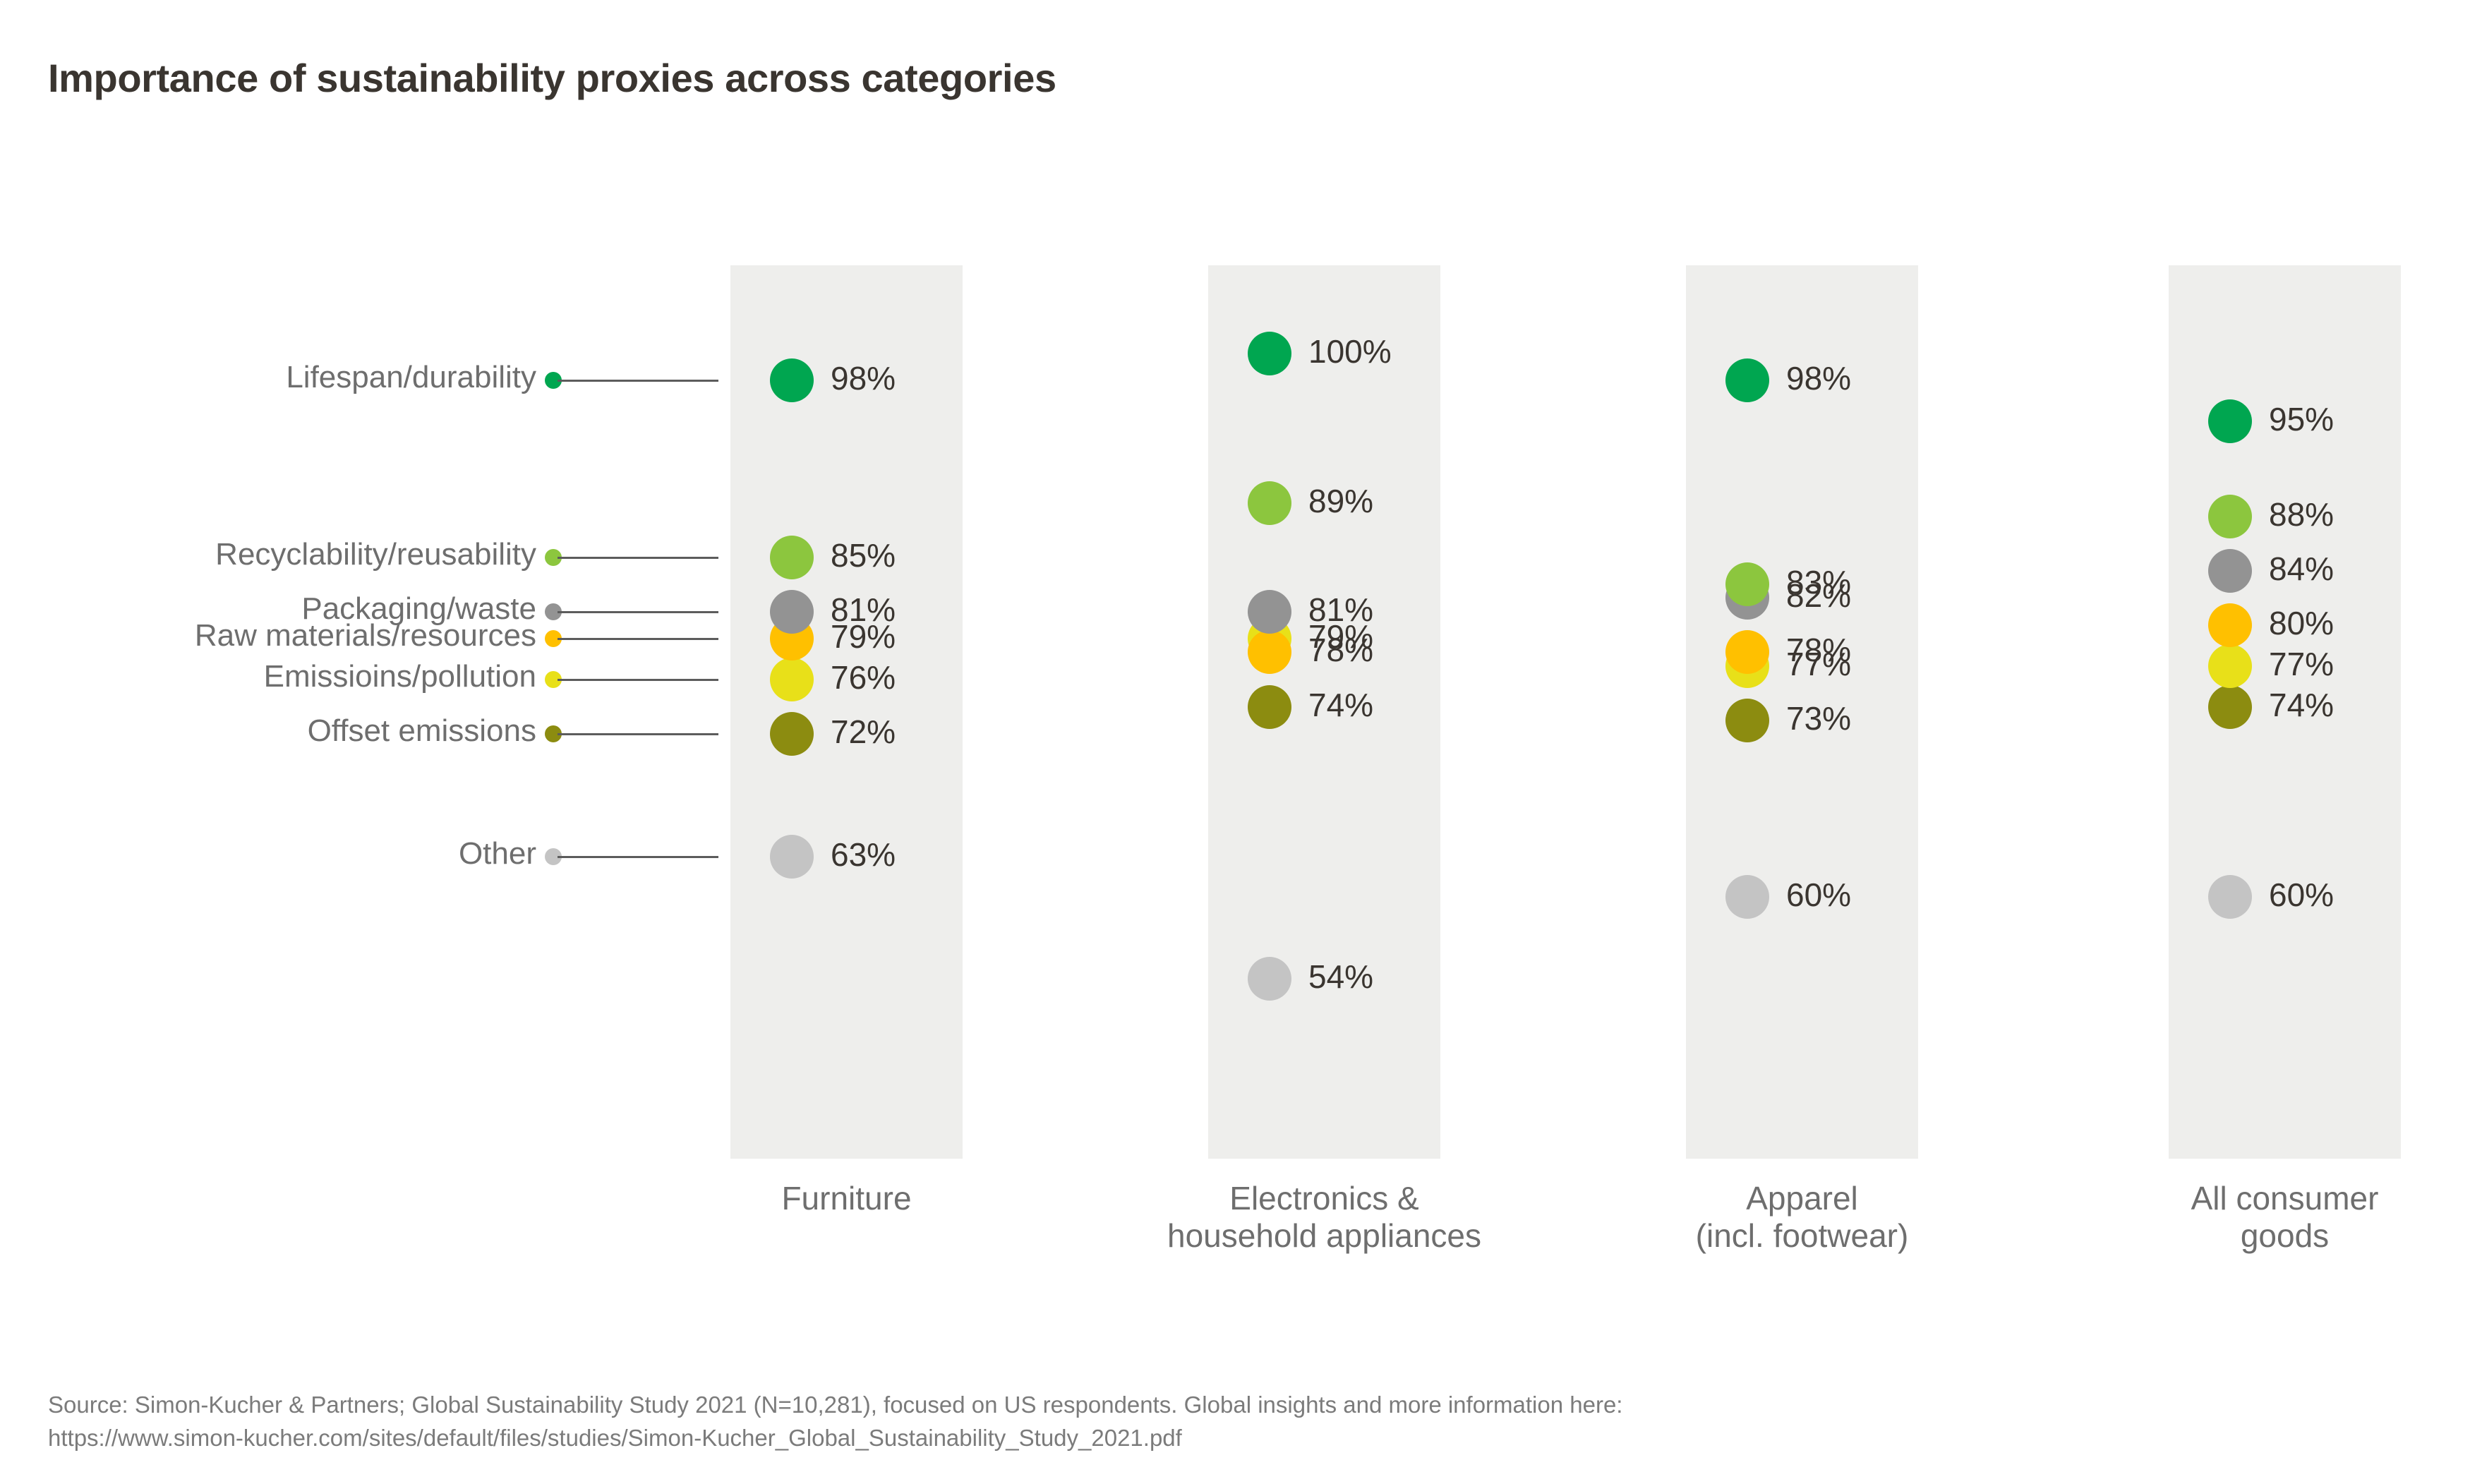 This screenshot has height=1484, width=2470. I want to click on data-point-lifespan-durability-electronics-household-appliances, so click(1269, 353).